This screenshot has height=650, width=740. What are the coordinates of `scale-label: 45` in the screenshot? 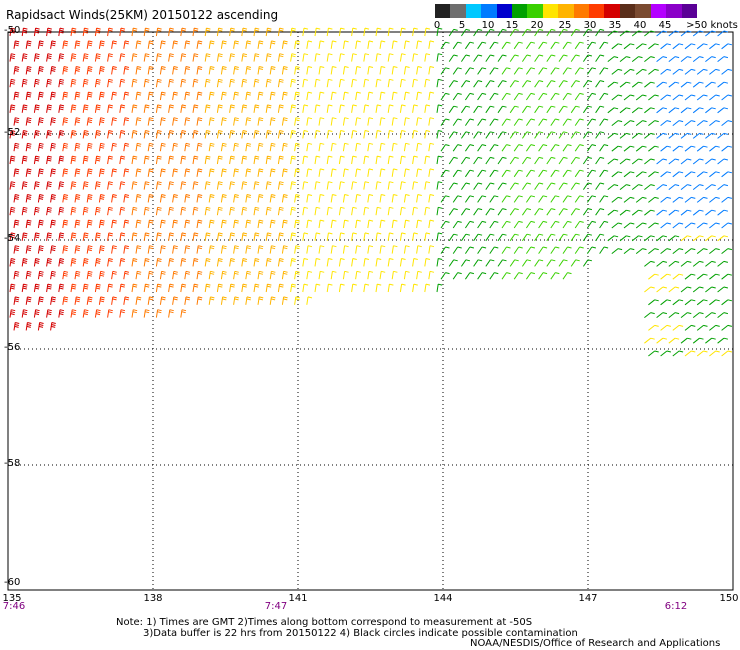 It's located at (665, 25).